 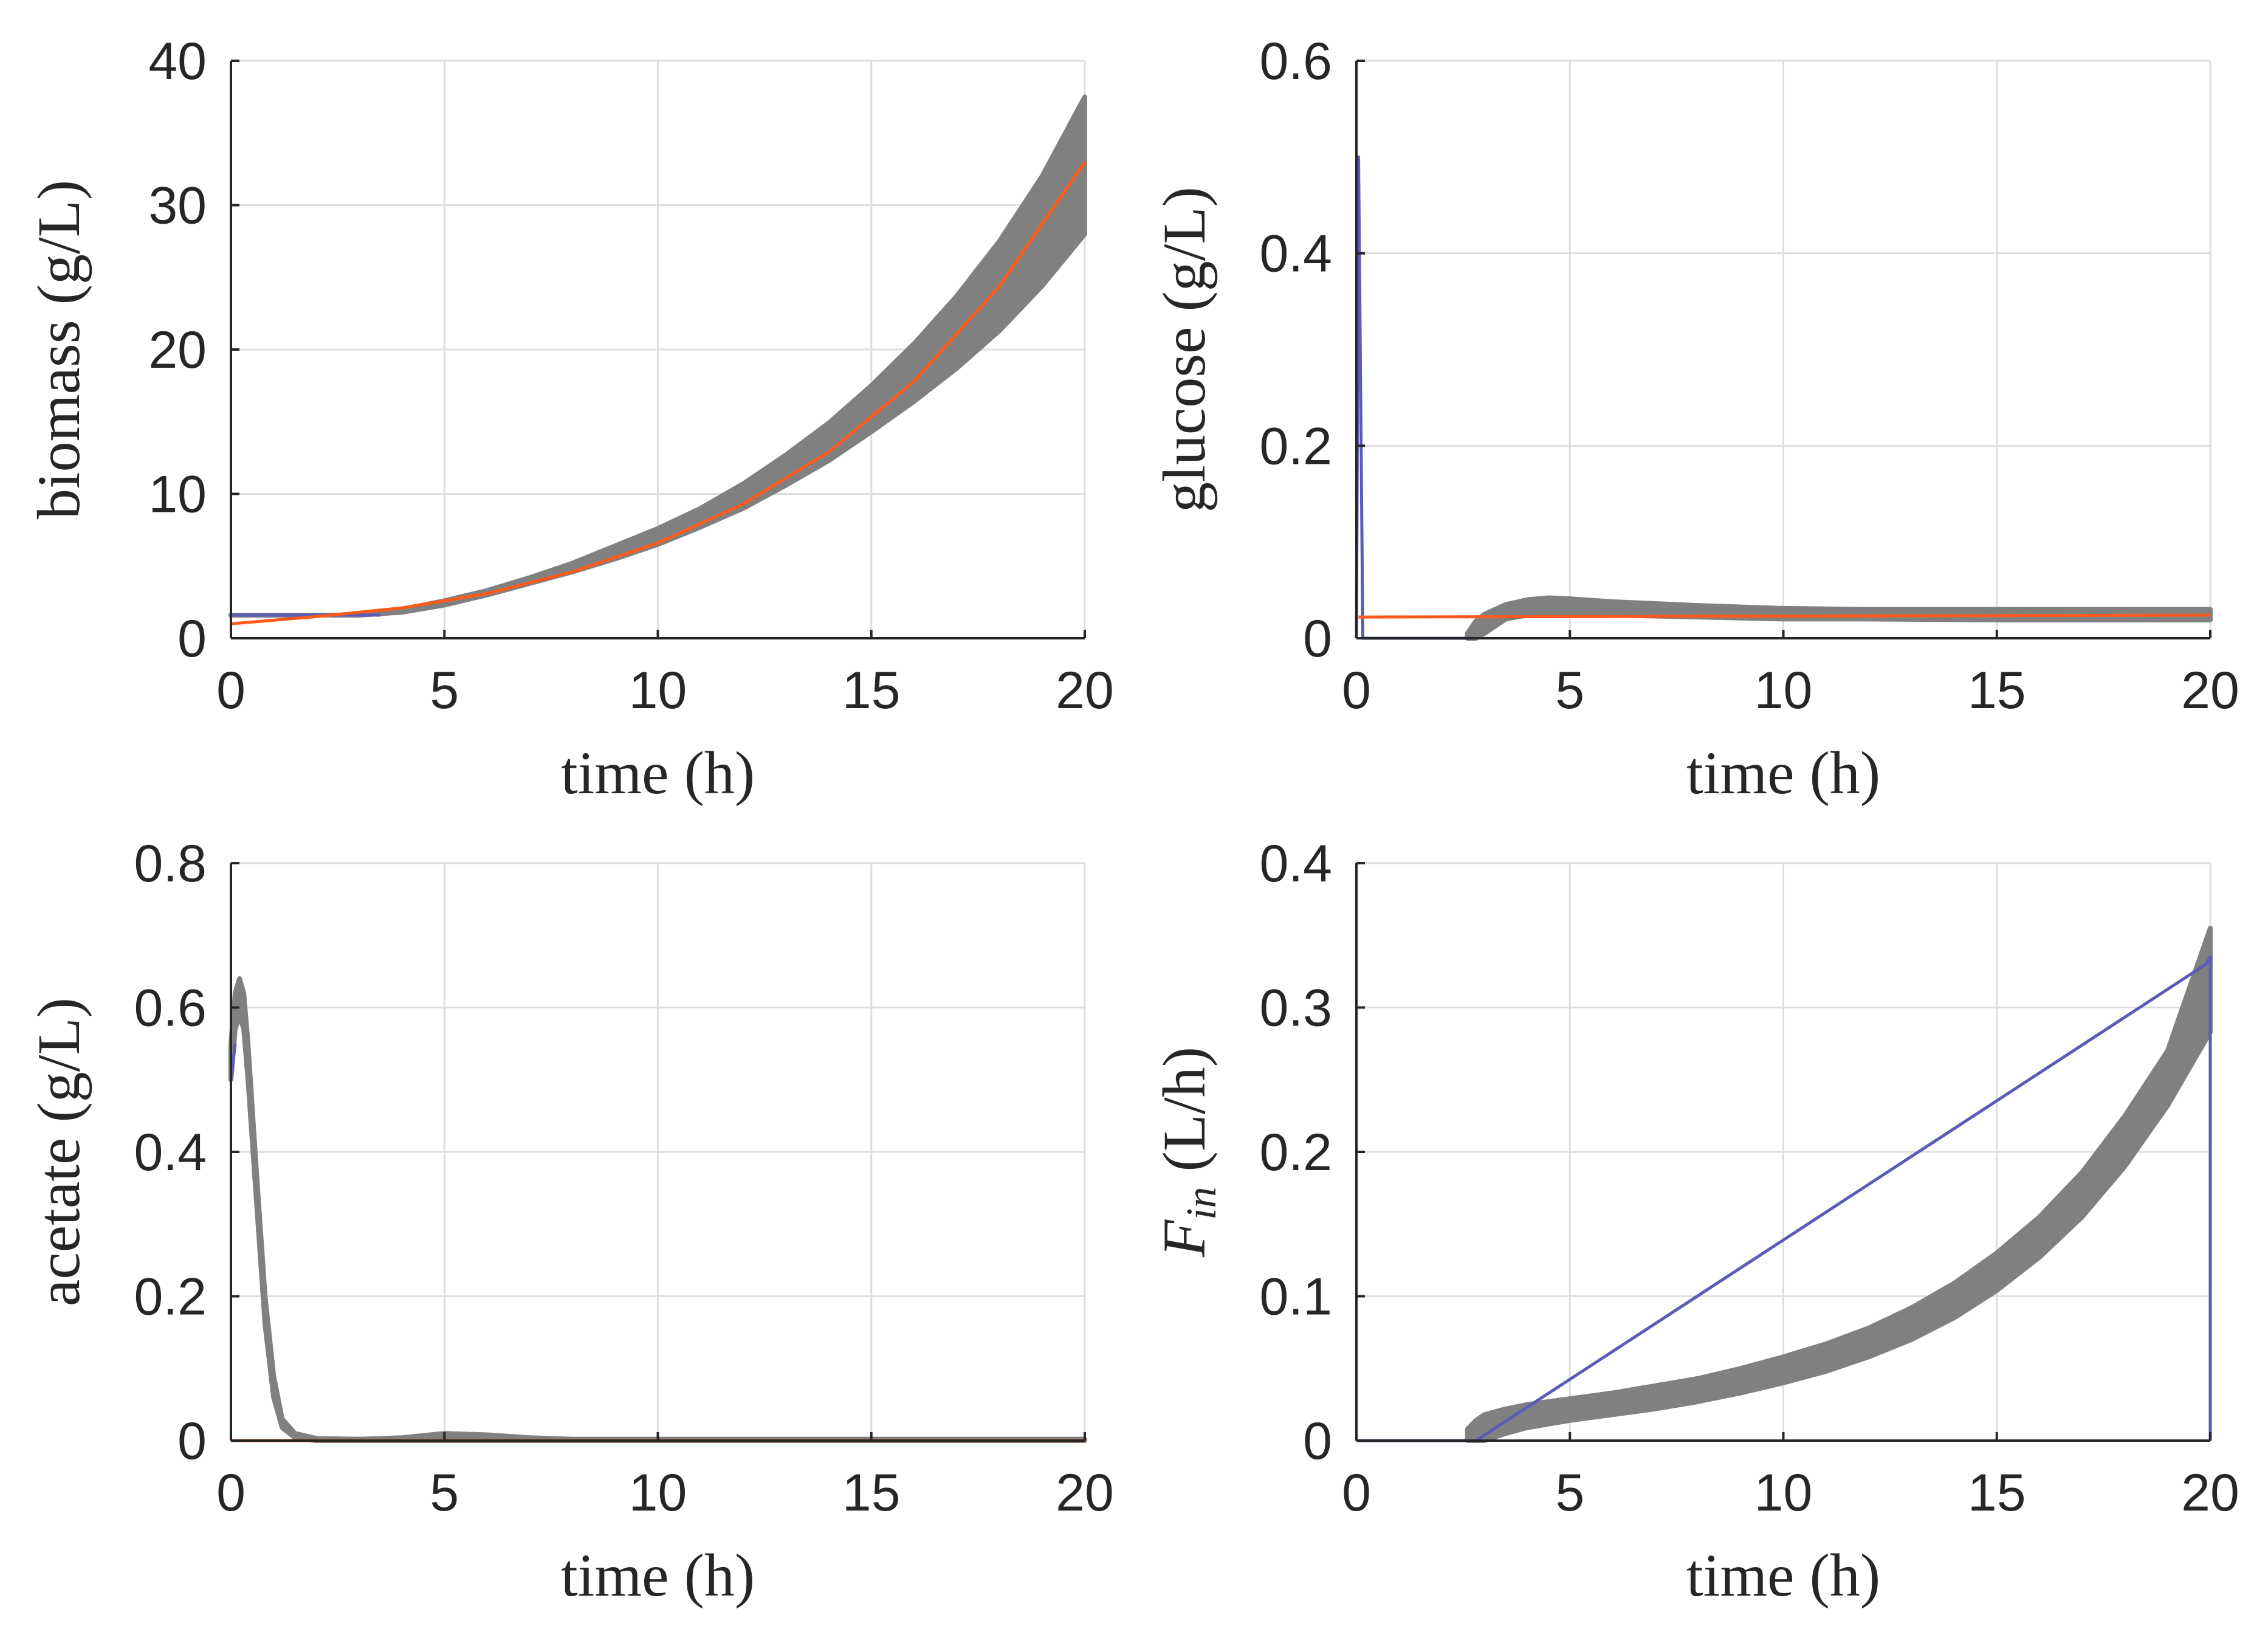 I want to click on acetate-ytick-label-2: 0.4, so click(x=170, y=1152).